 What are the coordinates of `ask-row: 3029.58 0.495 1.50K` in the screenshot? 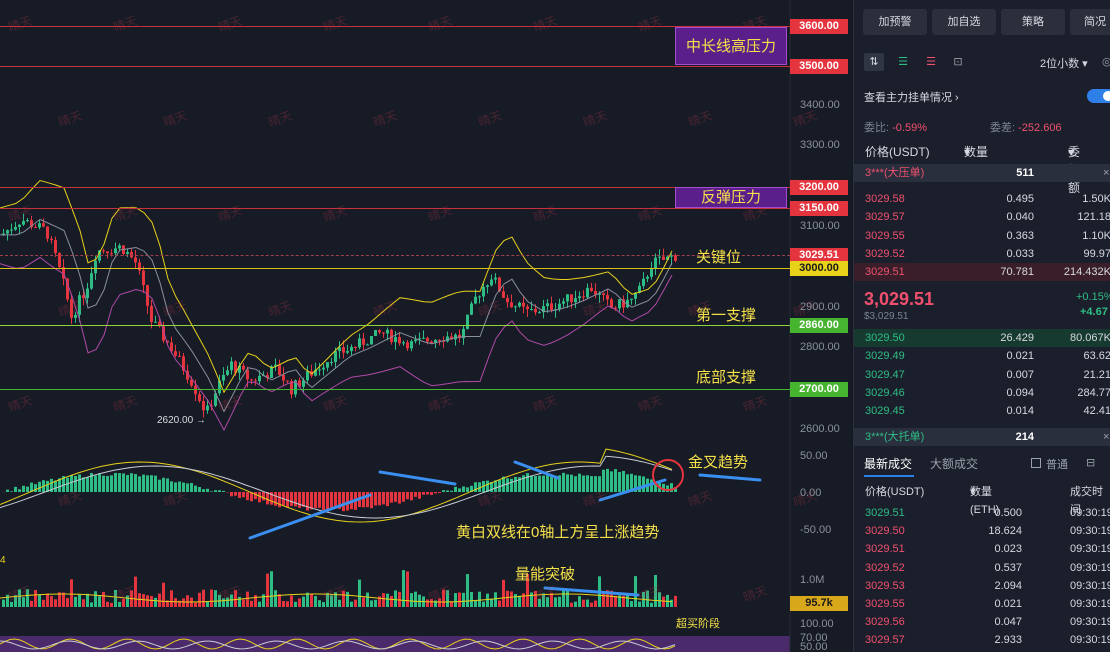 It's located at (982, 199).